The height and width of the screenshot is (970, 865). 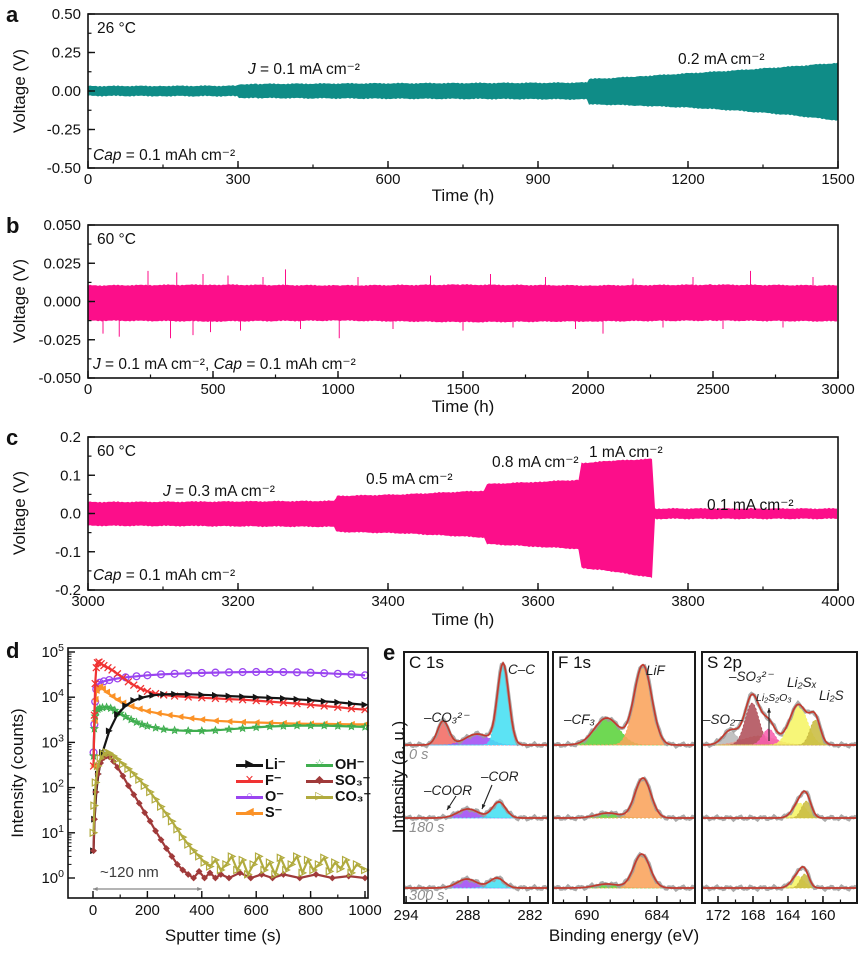 What do you see at coordinates (419, 755) in the screenshot?
I see `xps-row-label-0s: 0 s` at bounding box center [419, 755].